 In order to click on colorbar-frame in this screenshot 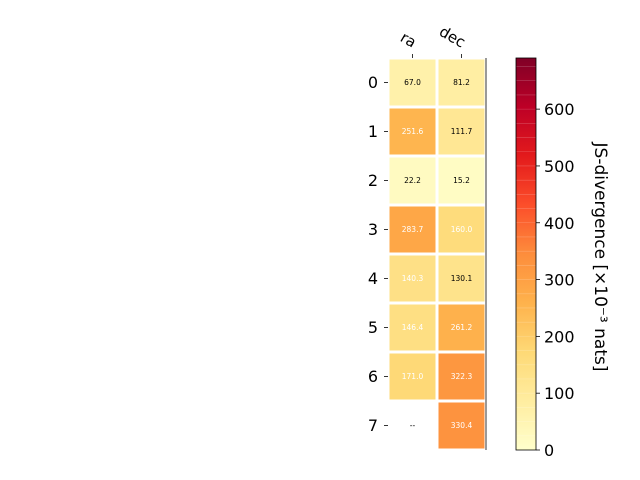, I will do `click(526, 254)`.